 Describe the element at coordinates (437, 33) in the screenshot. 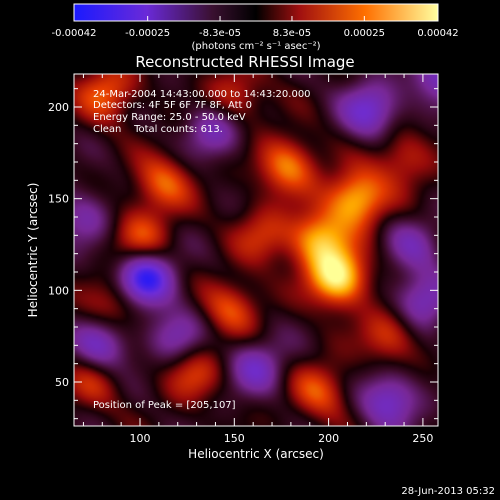

I see `colorbar-tick-label: 0.00042` at that location.